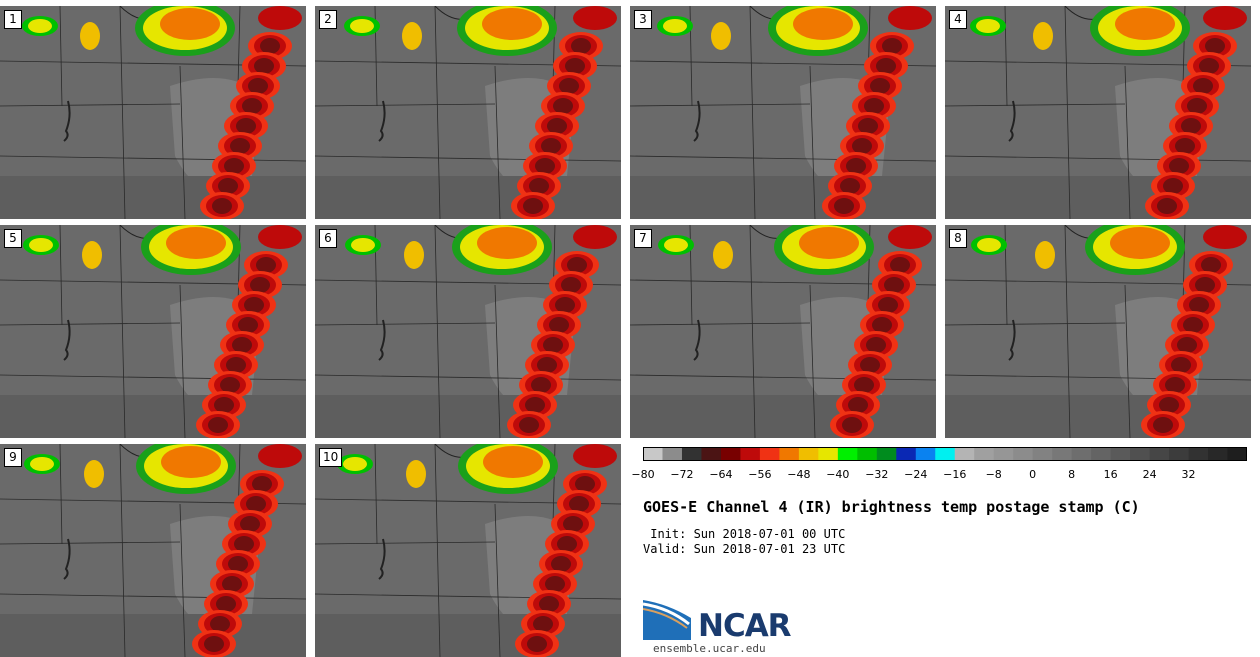  What do you see at coordinates (1033, 474) in the screenshot?
I see `colorbar-tick-label: 0` at bounding box center [1033, 474].